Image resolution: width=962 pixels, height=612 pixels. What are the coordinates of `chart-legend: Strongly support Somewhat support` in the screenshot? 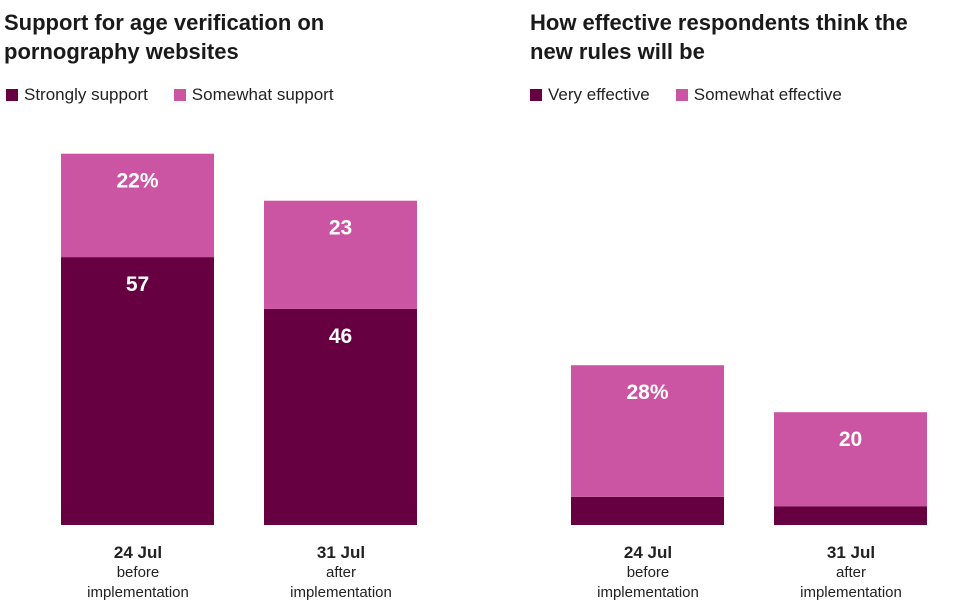 It's located at (170, 95).